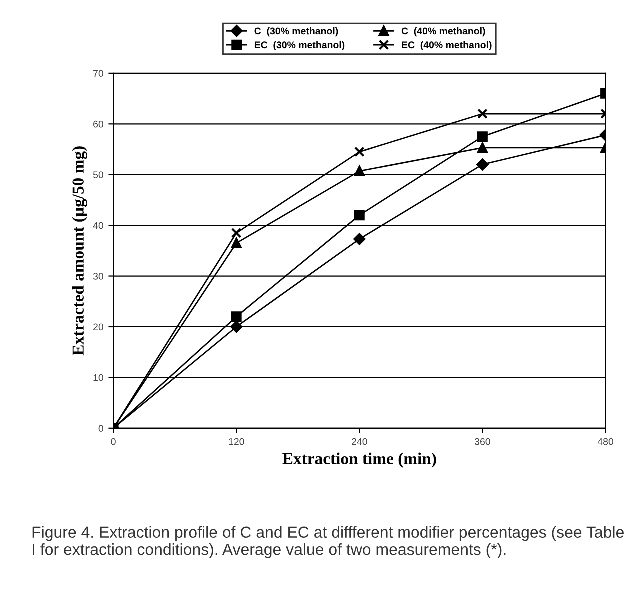  Describe the element at coordinates (98, 175) in the screenshot. I see `y-tick-label: 50` at that location.